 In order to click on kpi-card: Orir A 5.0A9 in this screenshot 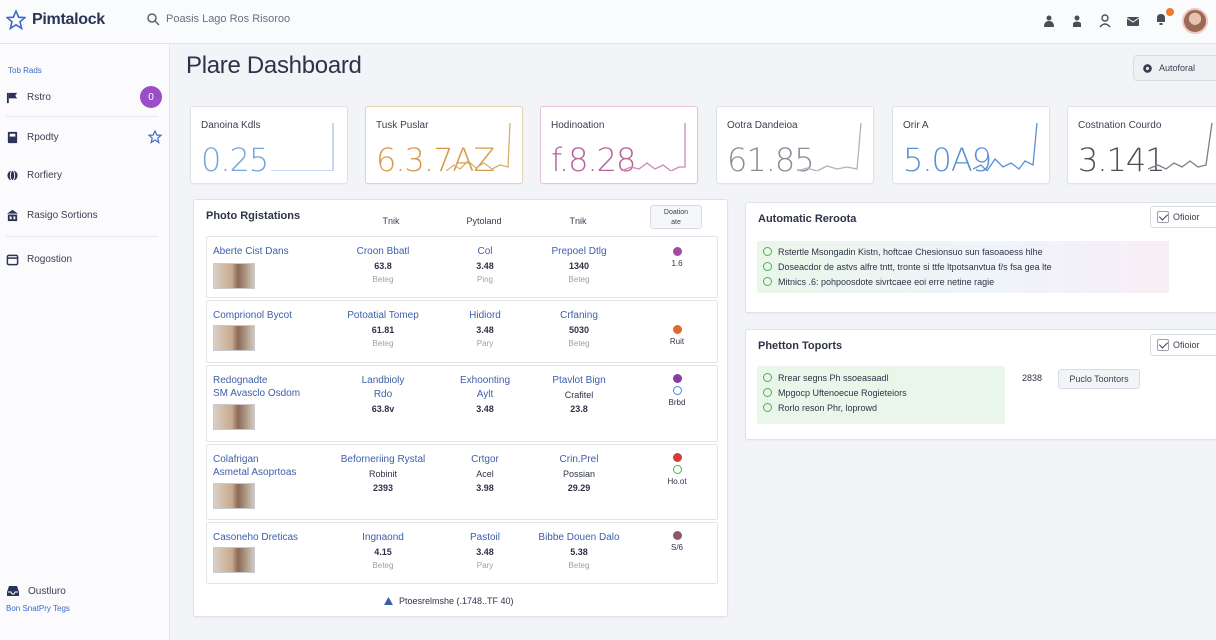, I will do `click(971, 145)`.